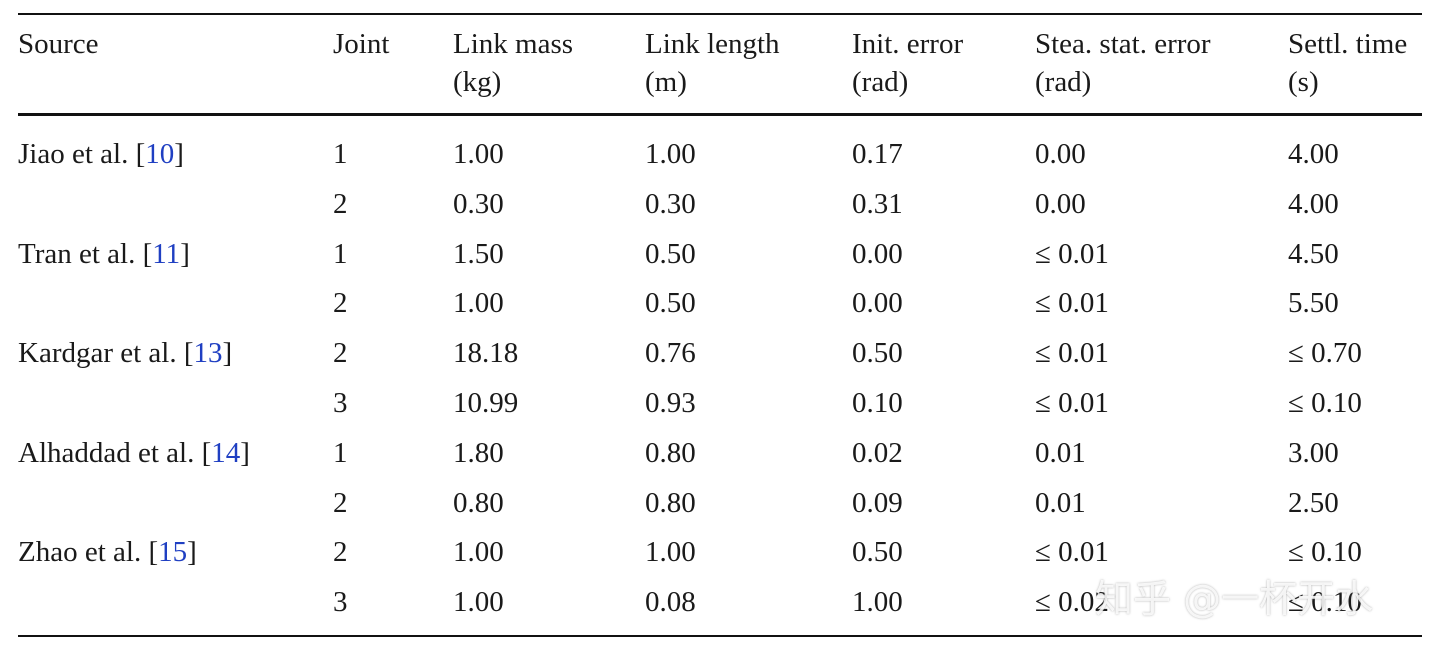 Image resolution: width=1440 pixels, height=649 pixels. I want to click on header-cell: Init. error, so click(908, 44).